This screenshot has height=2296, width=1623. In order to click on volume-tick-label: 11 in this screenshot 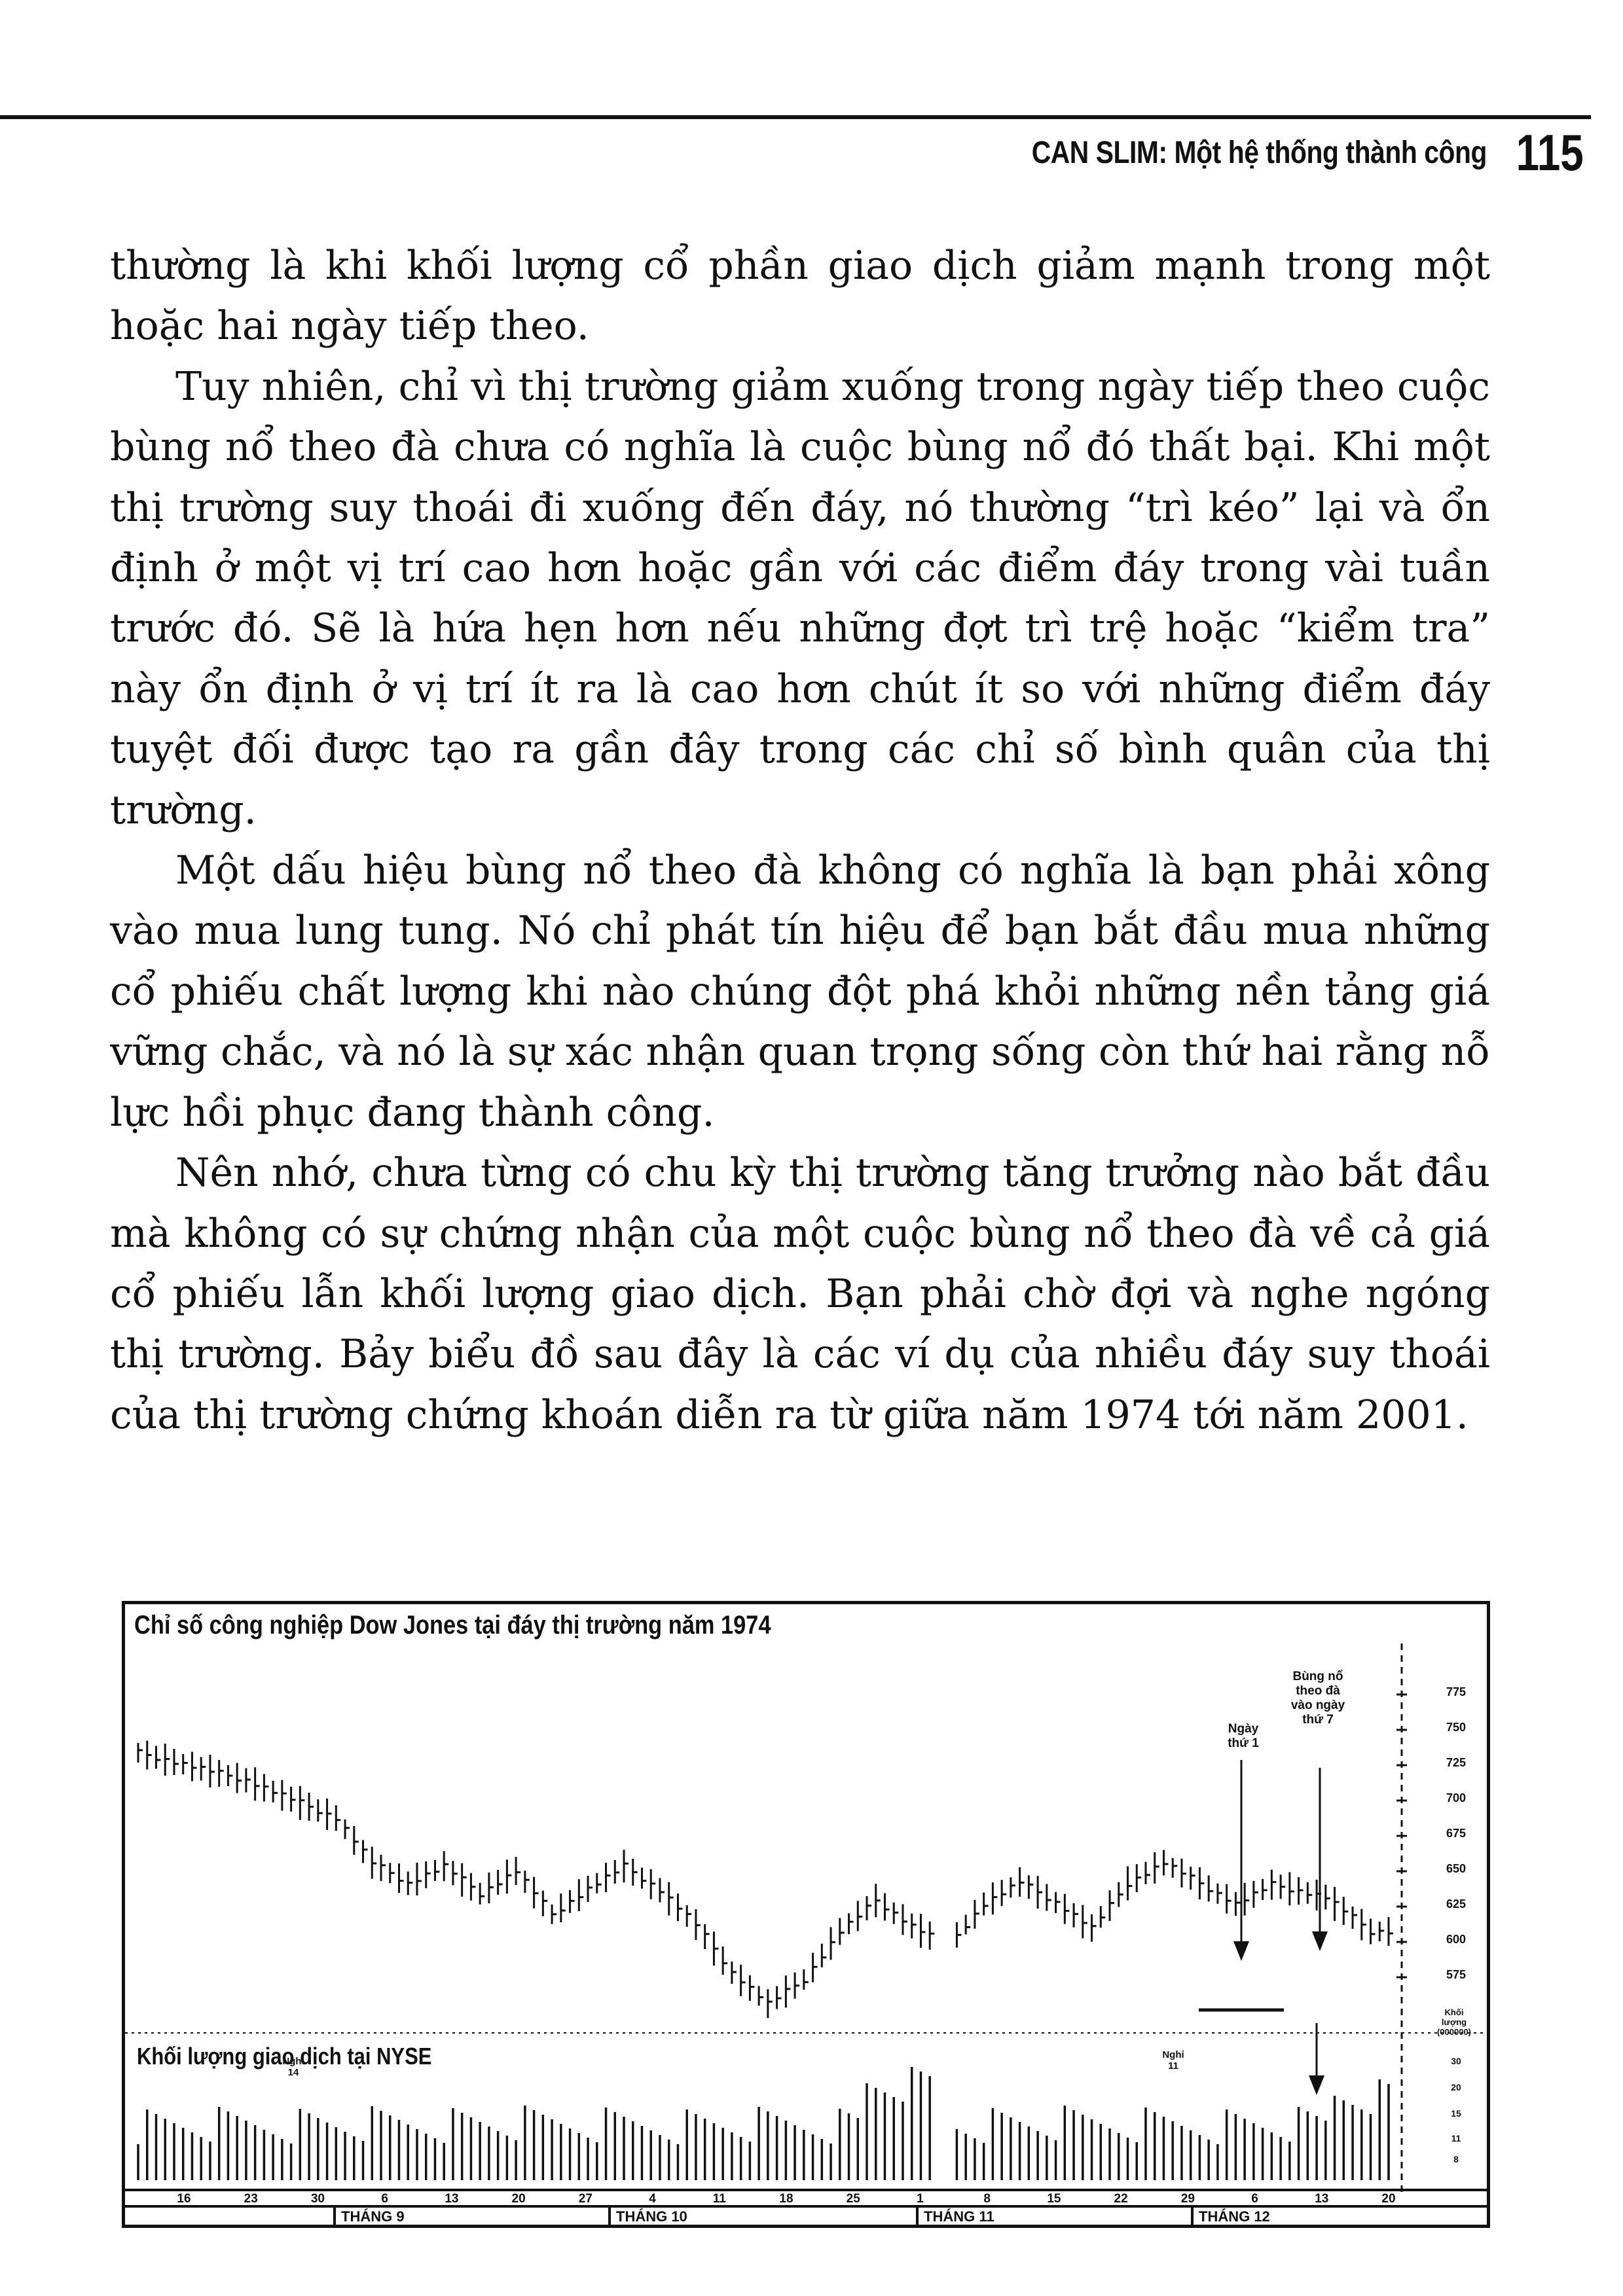, I will do `click(1456, 2138)`.